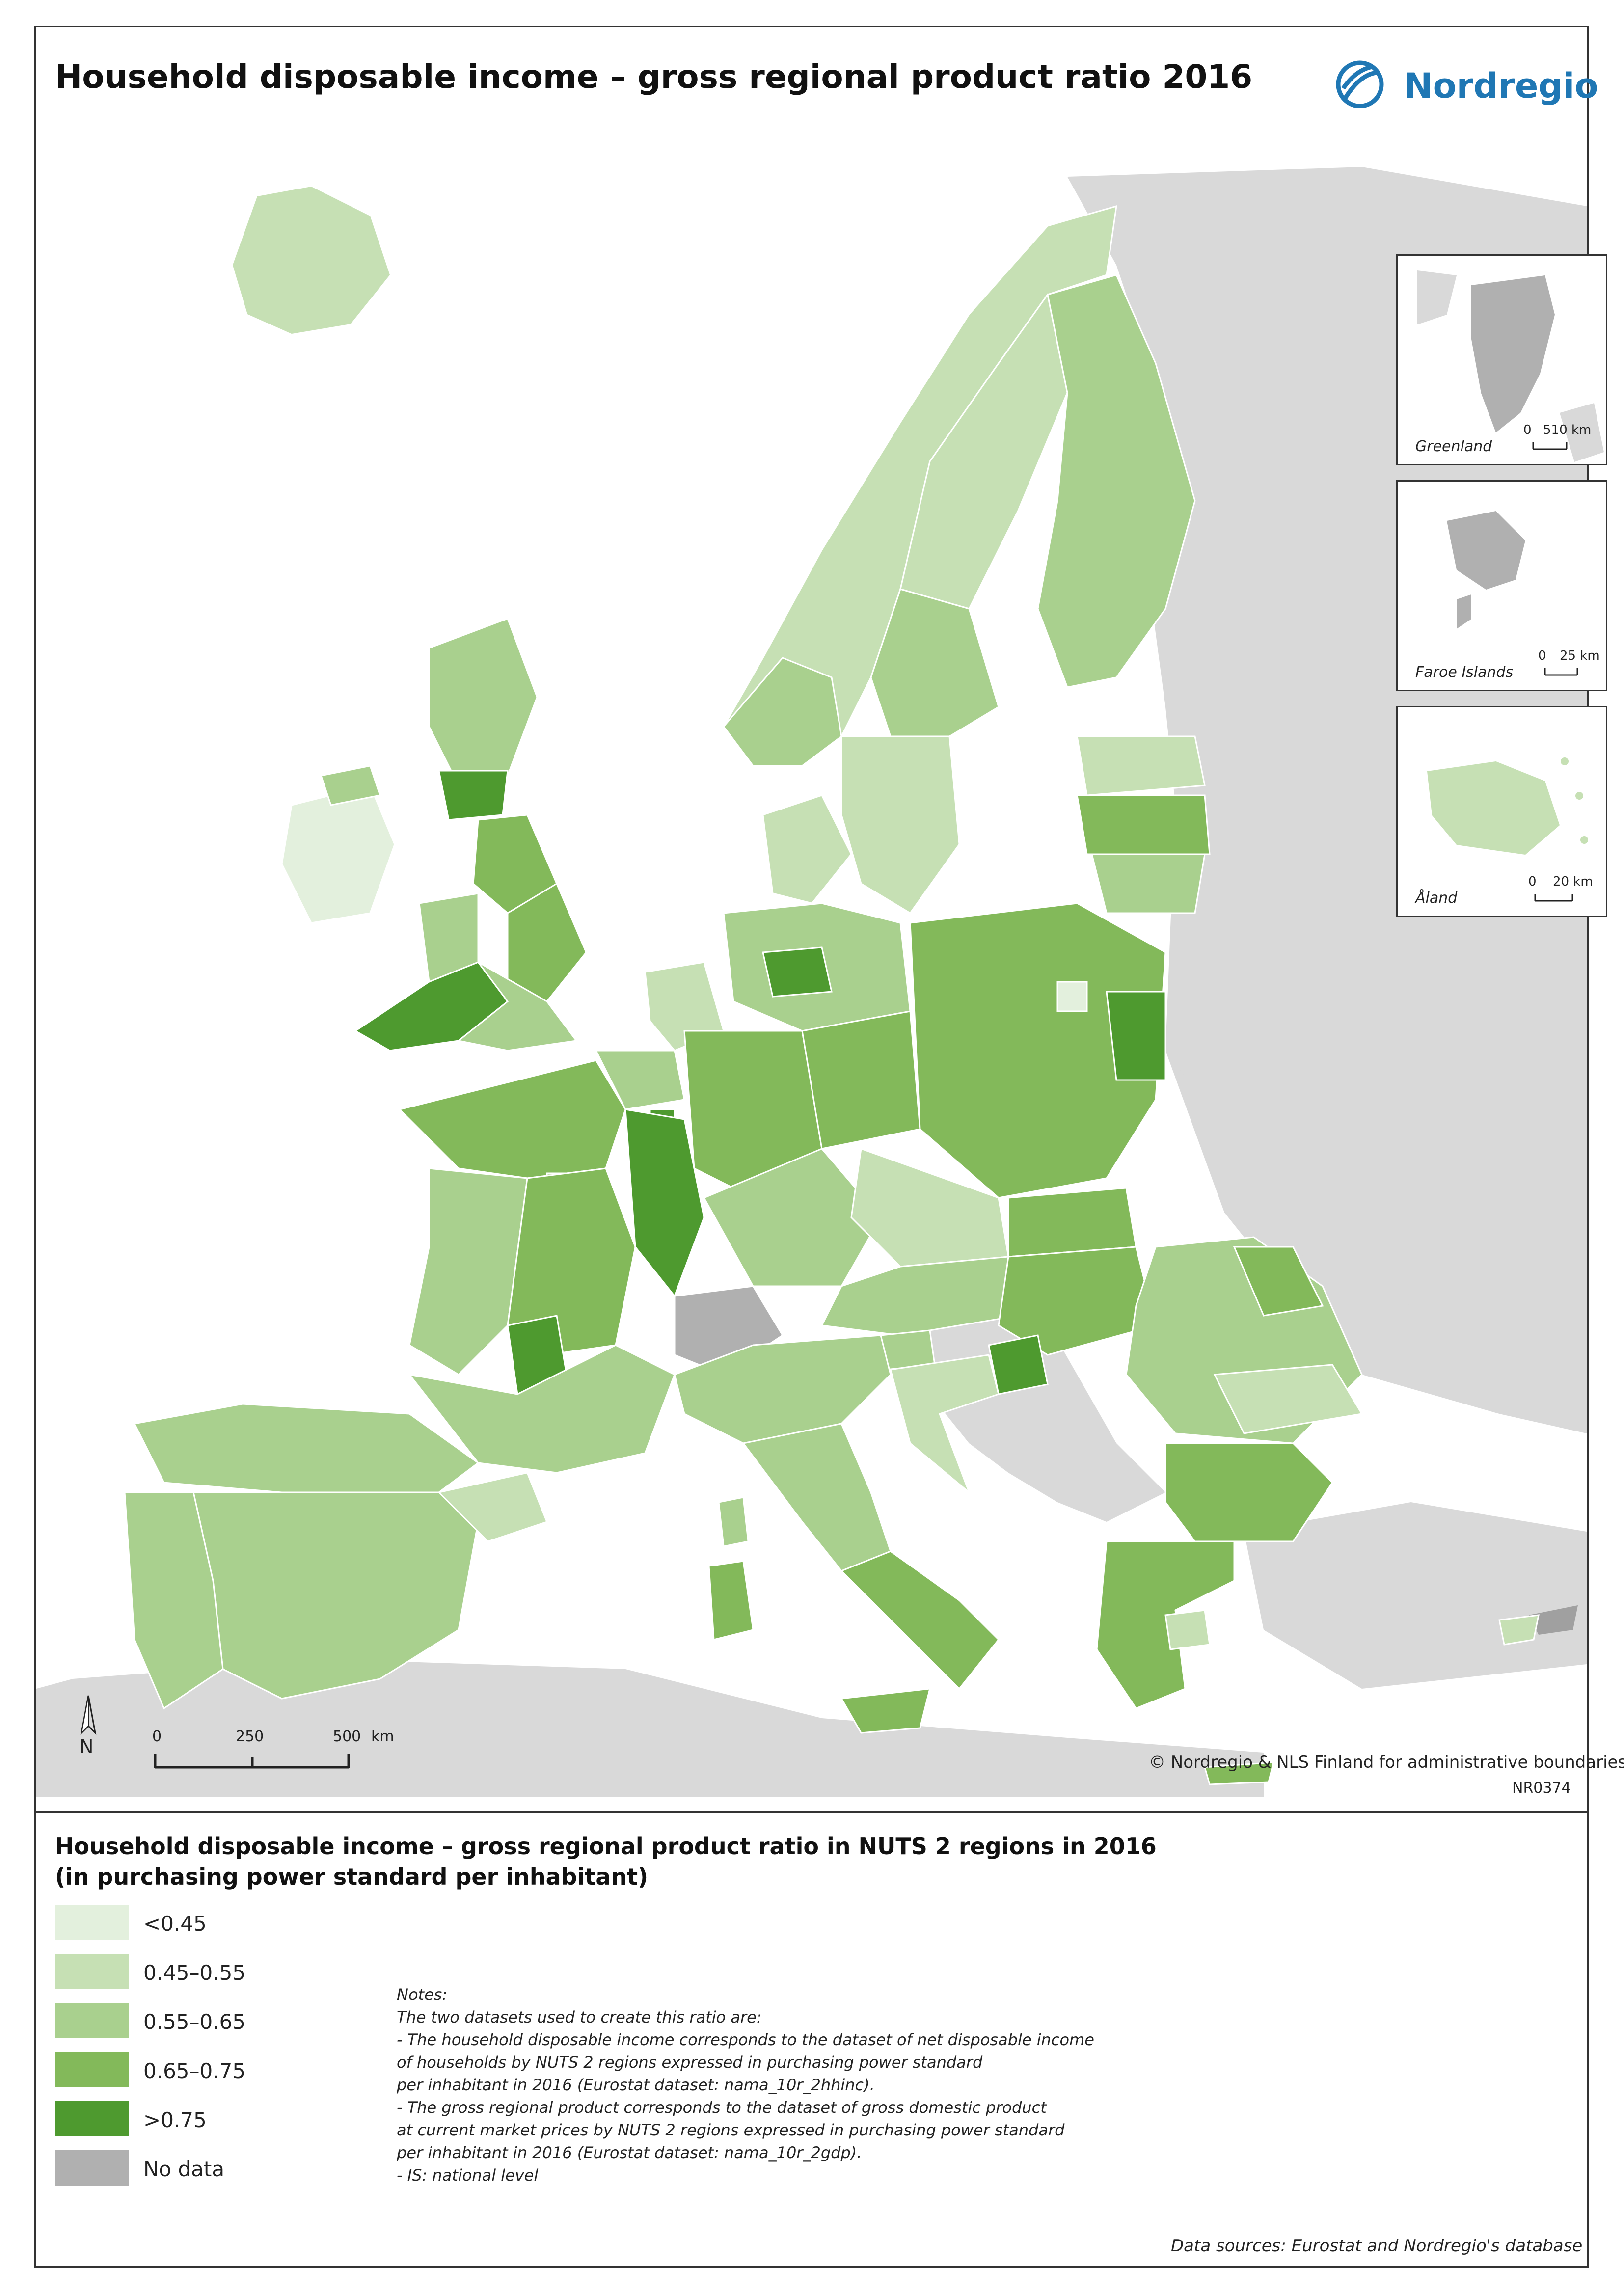 Image resolution: width=1624 pixels, height=2295 pixels. I want to click on nordregio-logo-icon, so click(1360, 84).